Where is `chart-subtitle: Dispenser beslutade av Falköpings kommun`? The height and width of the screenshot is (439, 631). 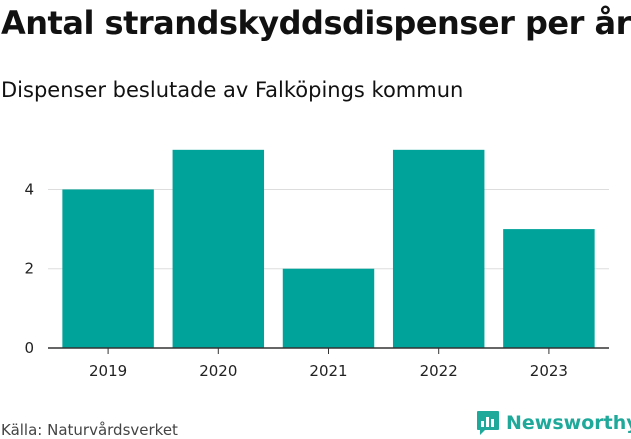
chart-subtitle: Dispenser beslutade av Falköpings kommun is located at coordinates (232, 90).